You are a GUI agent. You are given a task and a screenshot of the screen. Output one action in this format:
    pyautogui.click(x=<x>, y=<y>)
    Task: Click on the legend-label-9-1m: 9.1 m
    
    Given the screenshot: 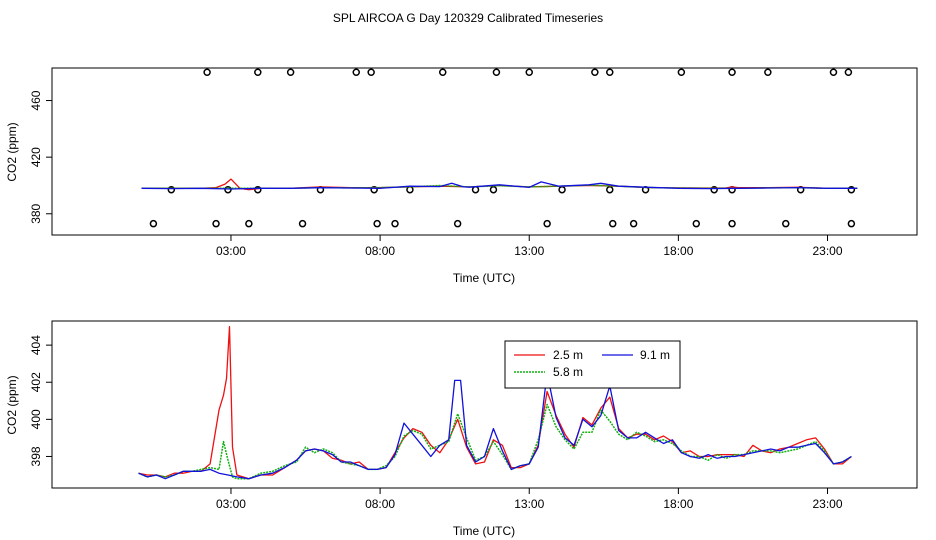 What is the action you would take?
    pyautogui.click(x=655, y=355)
    